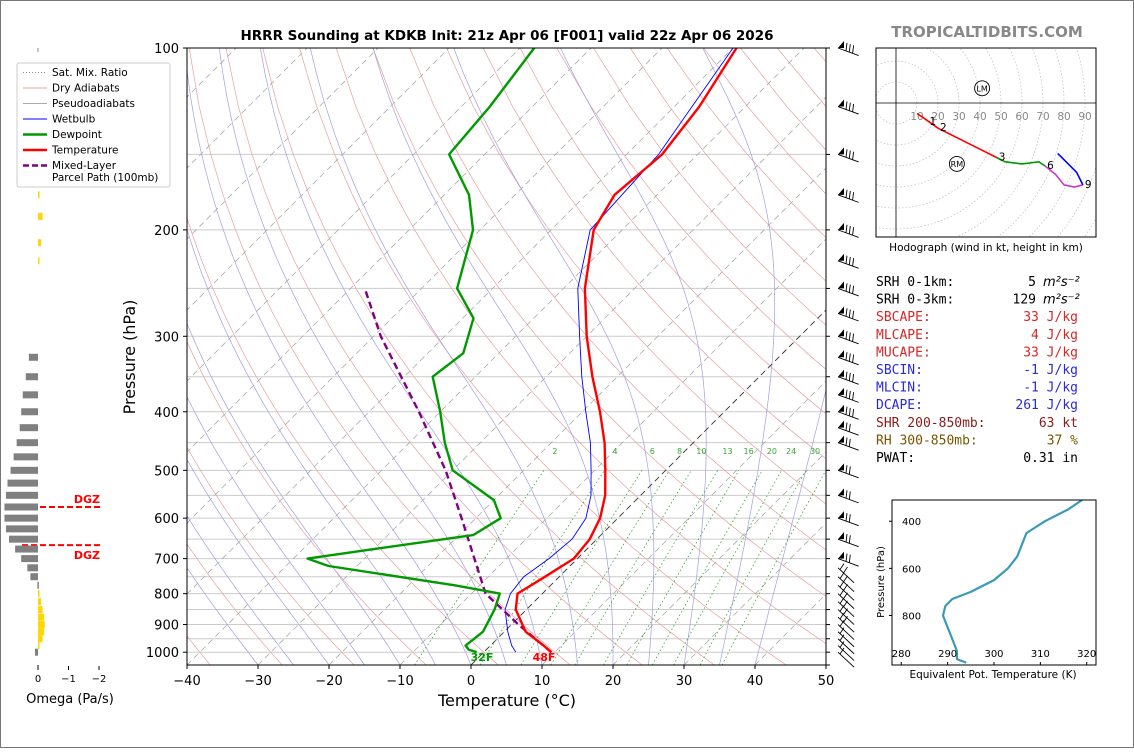  What do you see at coordinates (257, 681) in the screenshot?
I see `x-tick-label: −30` at bounding box center [257, 681].